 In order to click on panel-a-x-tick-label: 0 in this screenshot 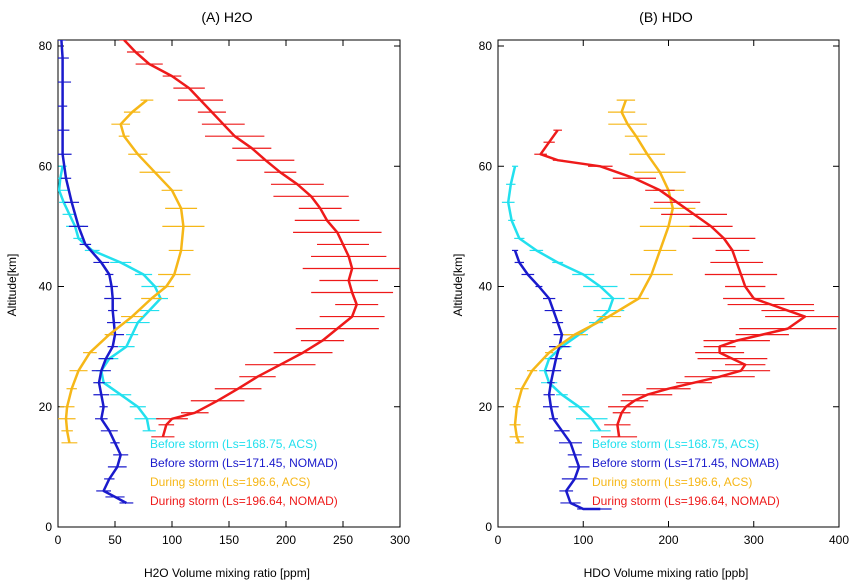, I will do `click(58, 540)`.